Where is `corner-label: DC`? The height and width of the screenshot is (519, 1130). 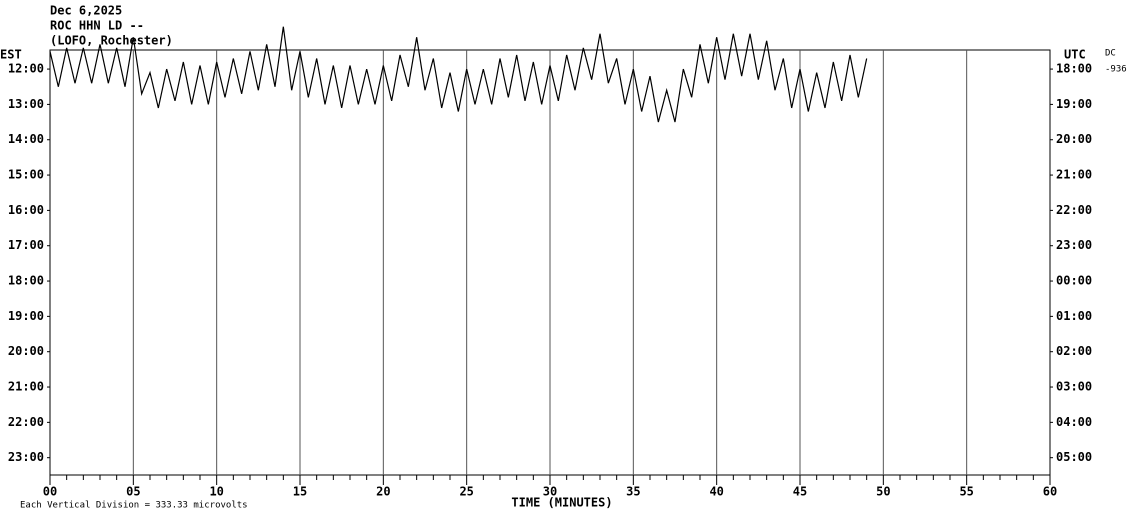
corner-label: DC is located at coordinates (1110, 54).